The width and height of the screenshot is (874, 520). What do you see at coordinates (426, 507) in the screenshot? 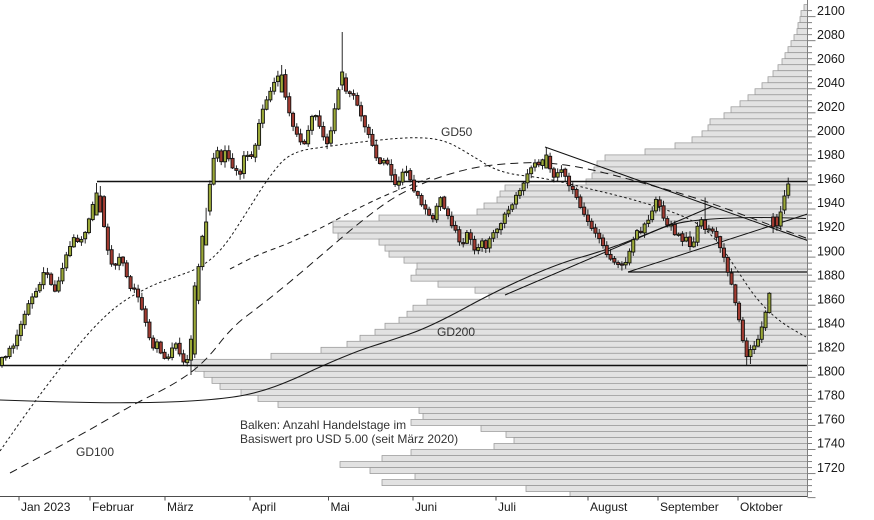
I see `svg-text: Juni` at bounding box center [426, 507].